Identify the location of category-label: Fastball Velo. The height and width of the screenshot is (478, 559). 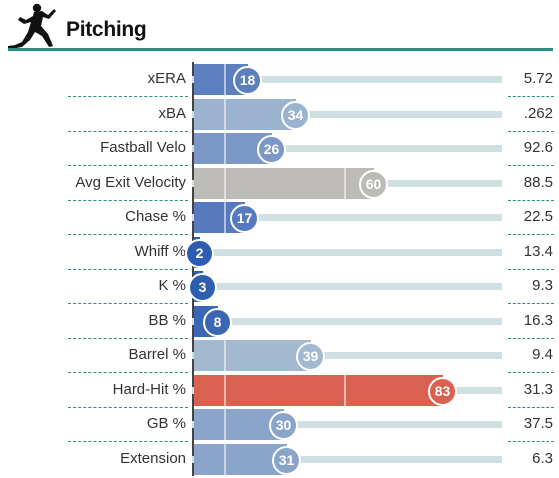
(143, 147).